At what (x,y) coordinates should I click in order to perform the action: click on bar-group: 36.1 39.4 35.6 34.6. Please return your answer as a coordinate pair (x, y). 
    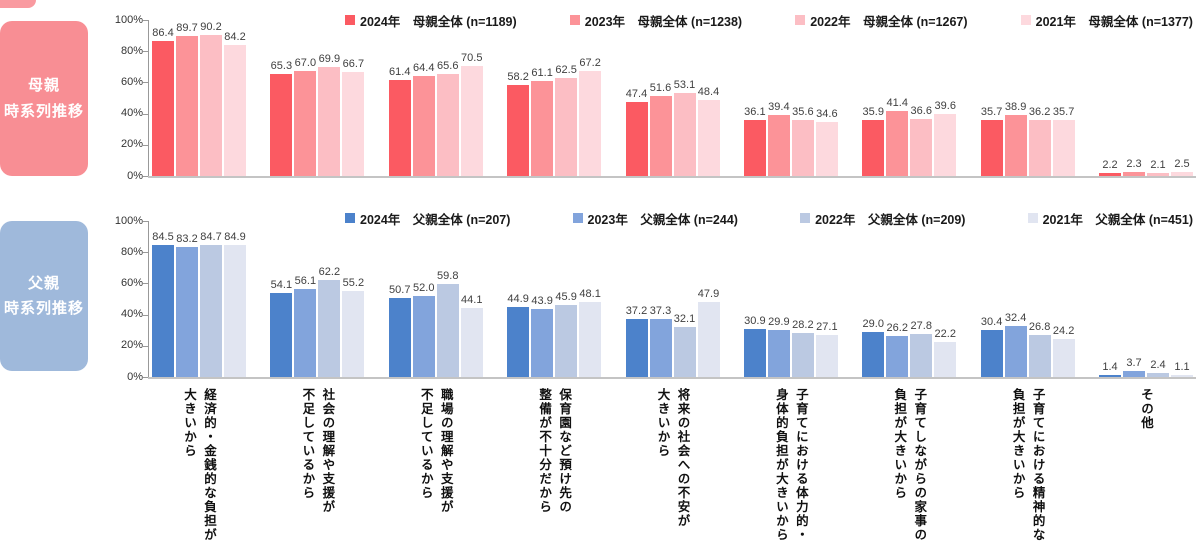
    Looking at the image, I should click on (790, 98).